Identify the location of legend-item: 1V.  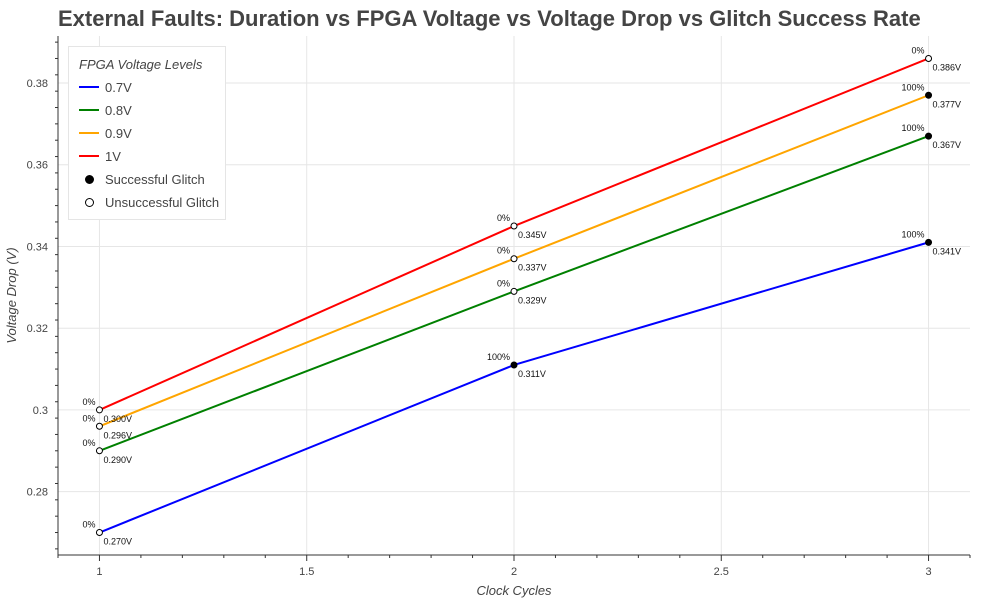
(100, 156).